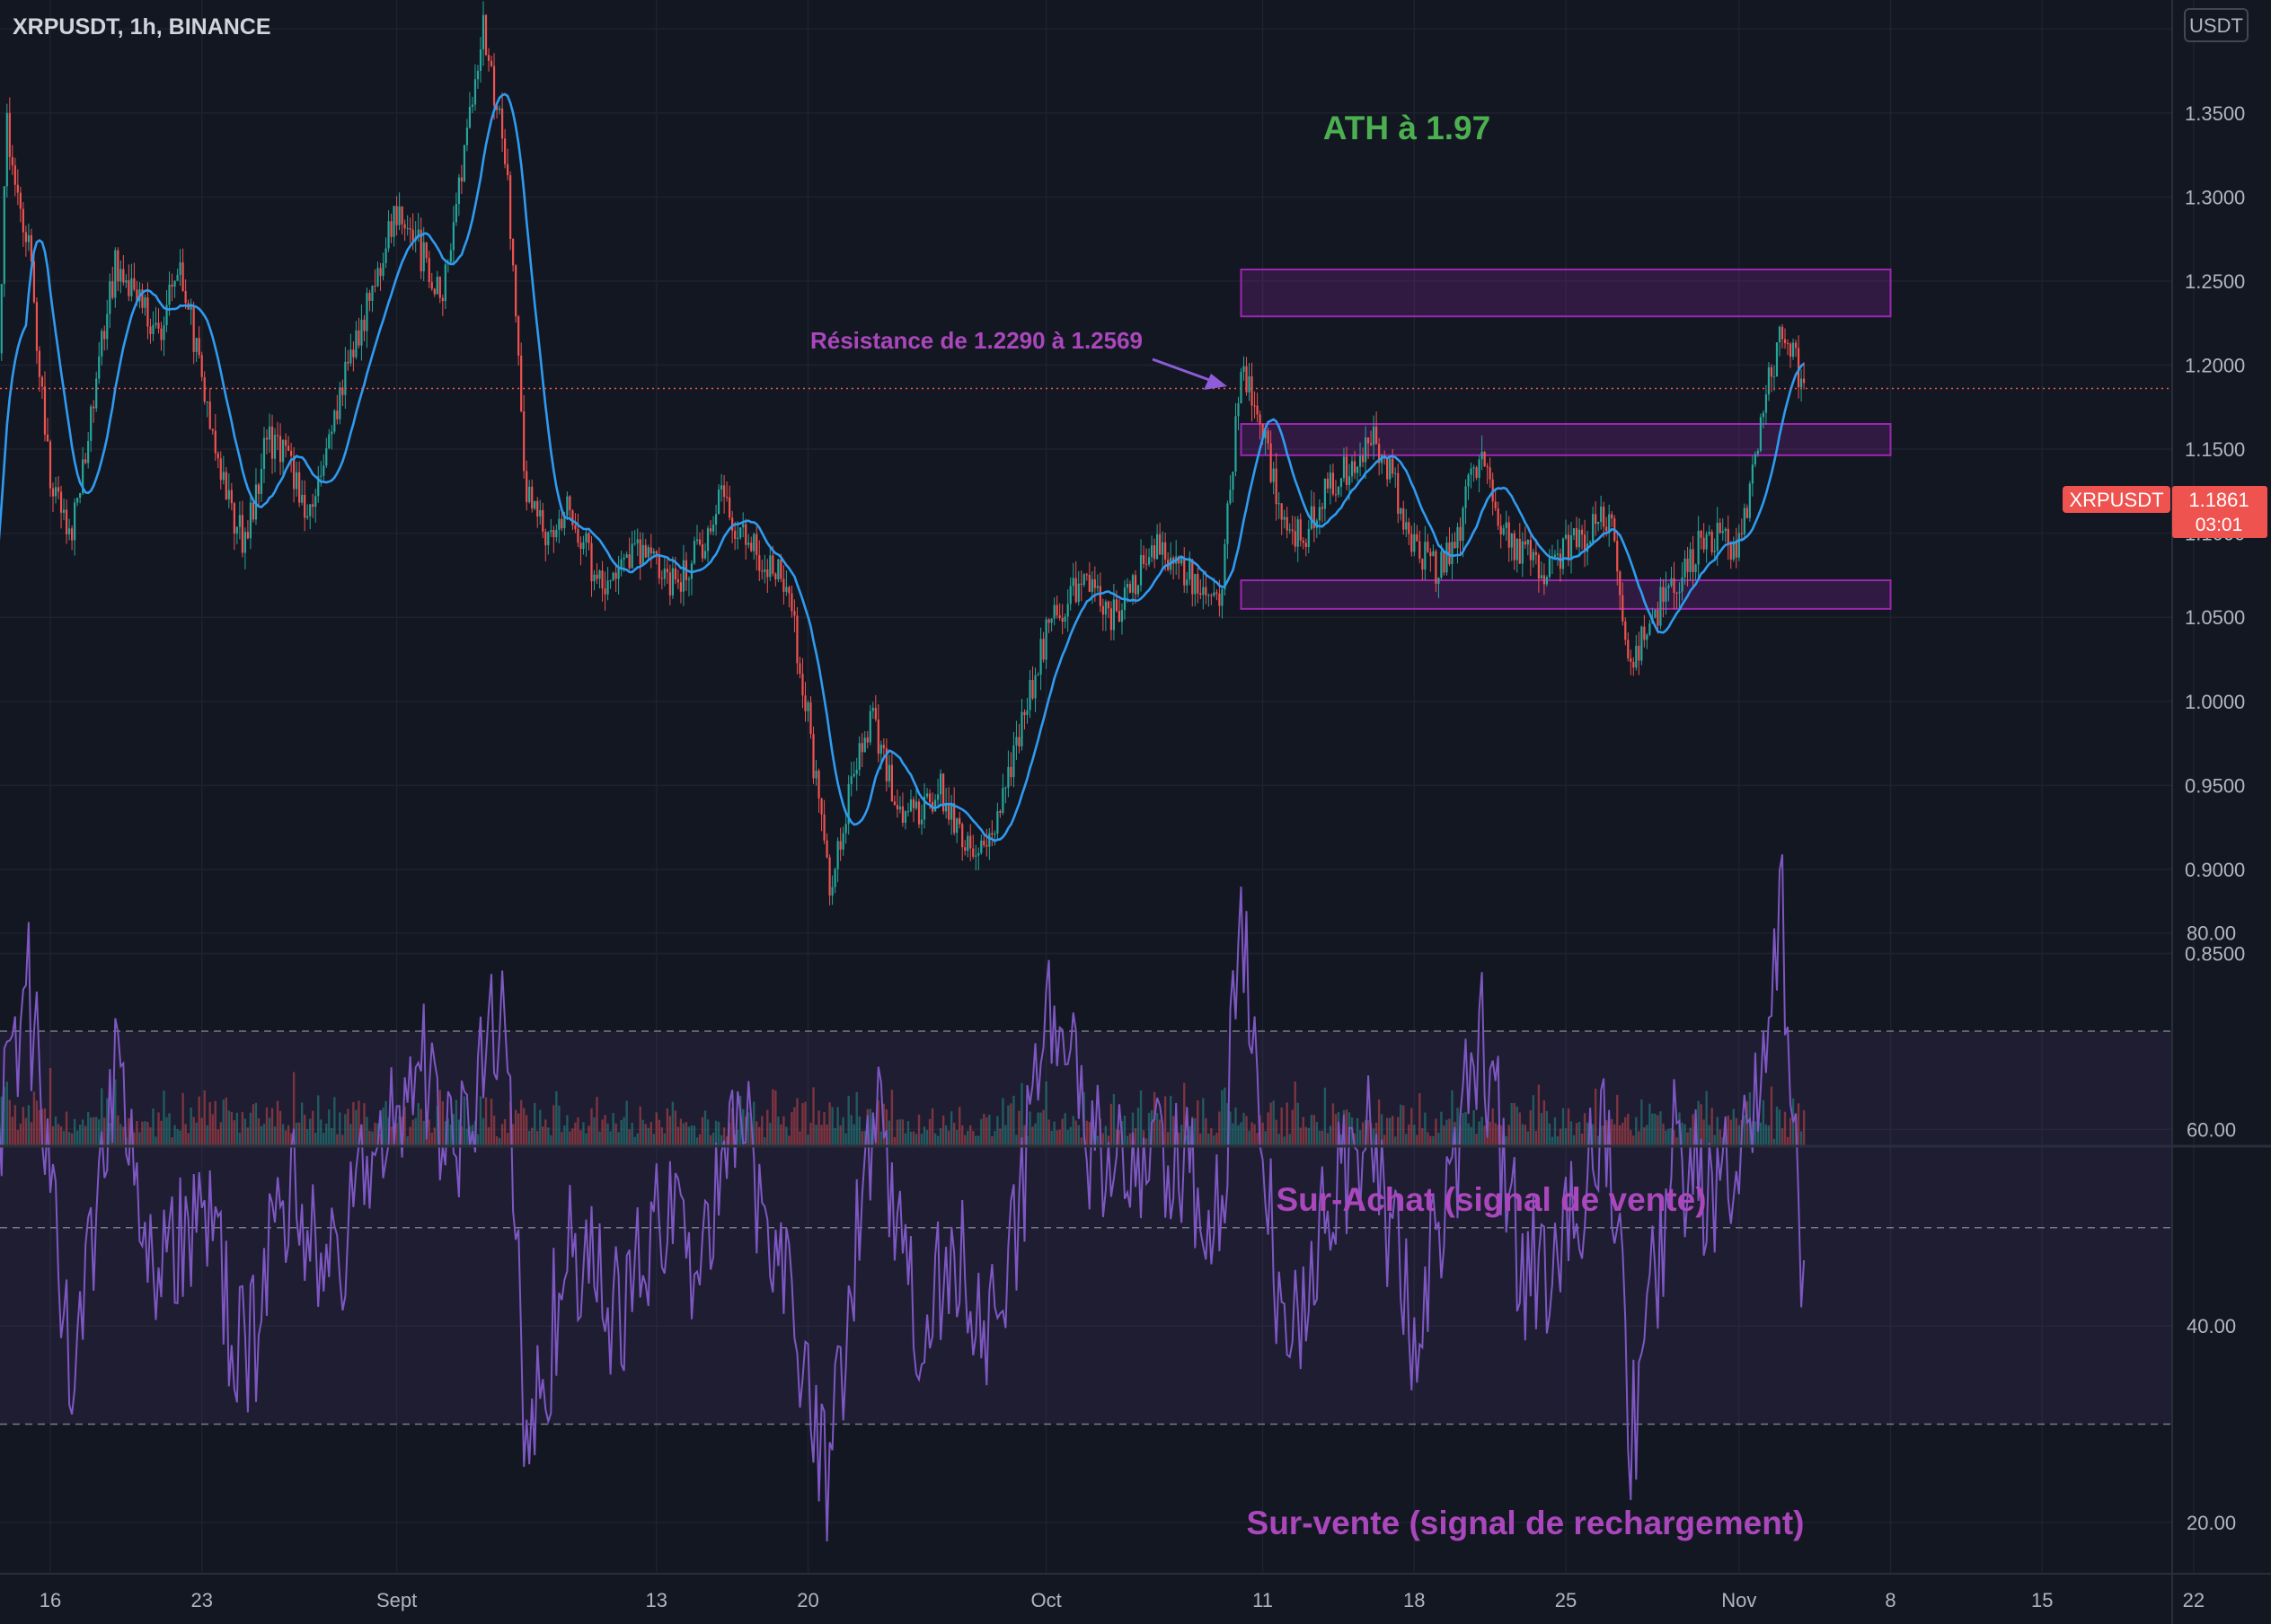  What do you see at coordinates (2194, 1600) in the screenshot?
I see `time-tick-label: 22` at bounding box center [2194, 1600].